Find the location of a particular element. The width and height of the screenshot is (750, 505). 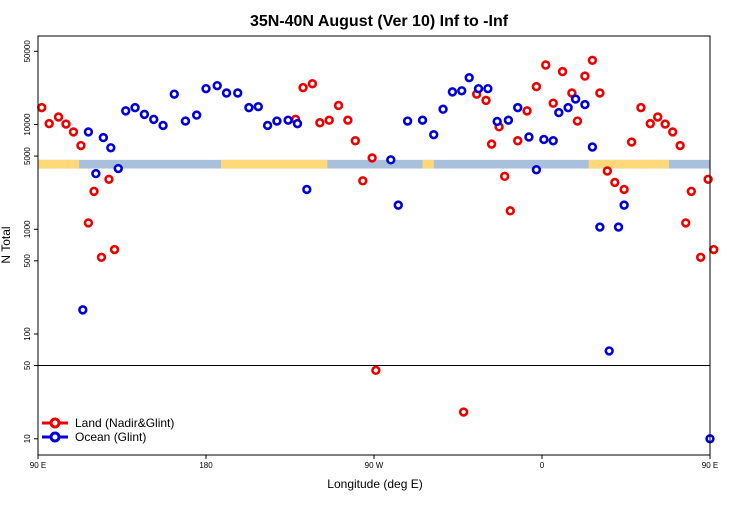

data-density-band is located at coordinates (374, 164).